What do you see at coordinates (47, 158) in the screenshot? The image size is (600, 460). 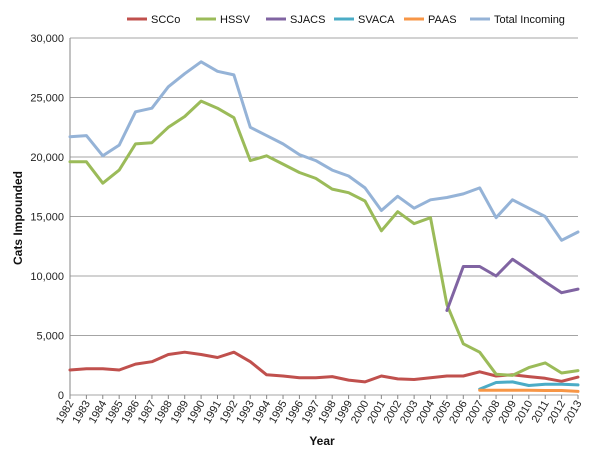 I see `y-tick-label: 20,000` at bounding box center [47, 158].